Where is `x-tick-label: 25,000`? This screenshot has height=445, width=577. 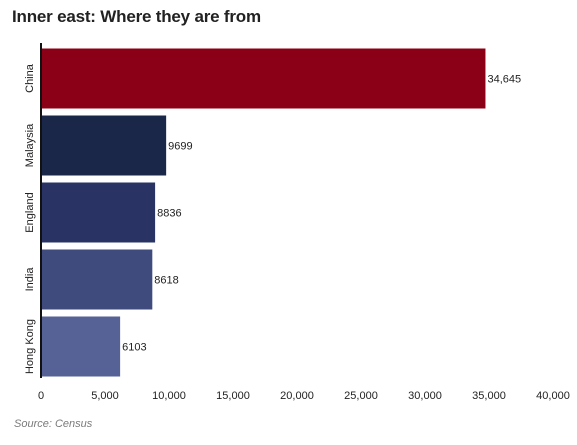
x-tick-label: 25,000 is located at coordinates (361, 396).